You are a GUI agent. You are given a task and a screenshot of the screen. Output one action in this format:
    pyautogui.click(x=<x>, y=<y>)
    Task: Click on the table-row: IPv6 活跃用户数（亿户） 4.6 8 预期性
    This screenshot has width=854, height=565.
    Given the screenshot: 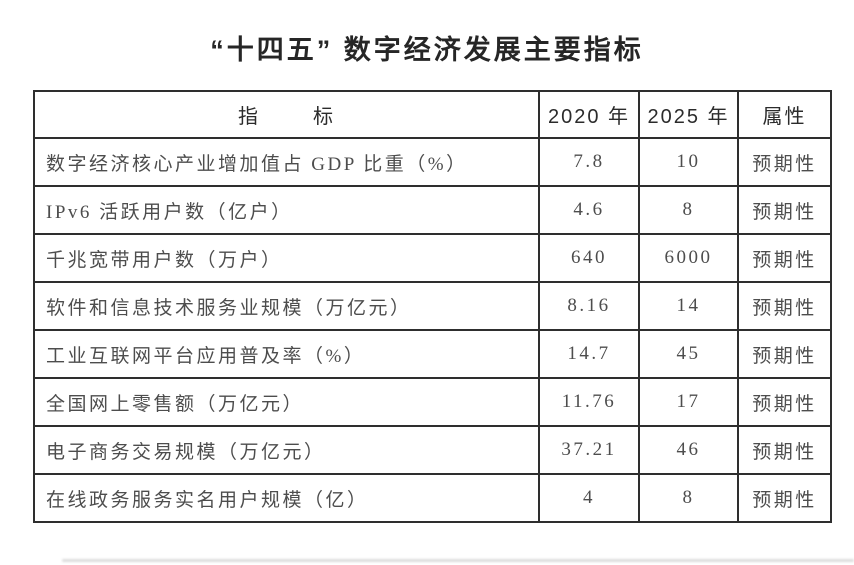 What is the action you would take?
    pyautogui.click(x=432, y=210)
    